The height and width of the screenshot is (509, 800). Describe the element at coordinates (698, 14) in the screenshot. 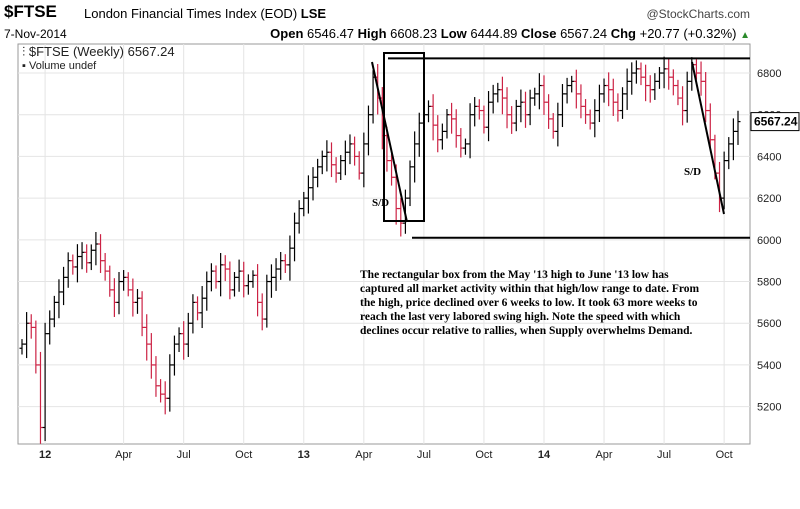

I see `brand-link: @StockCharts.com` at that location.